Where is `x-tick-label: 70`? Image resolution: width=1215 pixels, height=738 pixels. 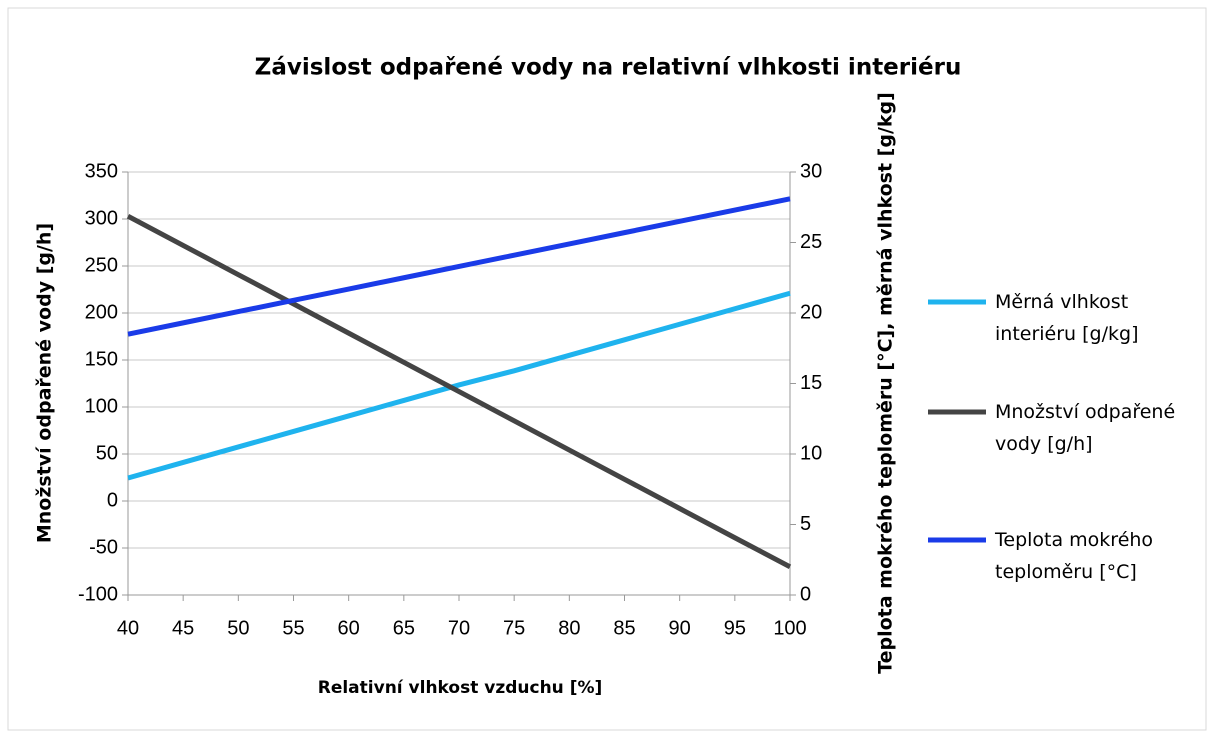
x-tick-label: 70 is located at coordinates (459, 628).